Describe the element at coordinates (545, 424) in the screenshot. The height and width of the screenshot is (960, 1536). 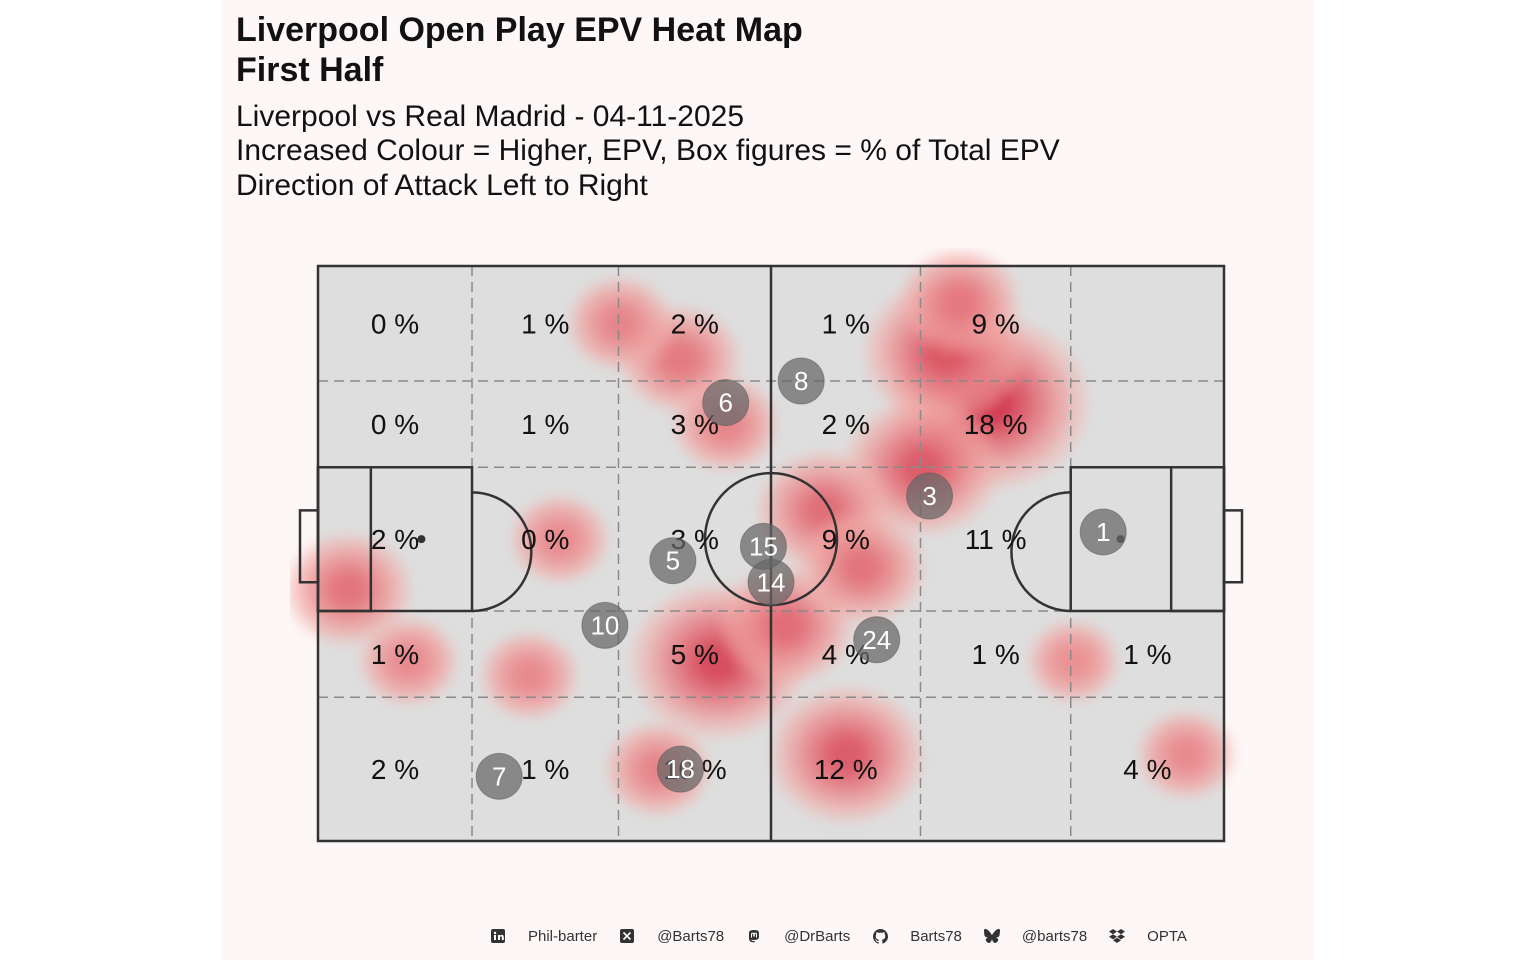
I see `zone-label-r1-c1: 1 %` at that location.